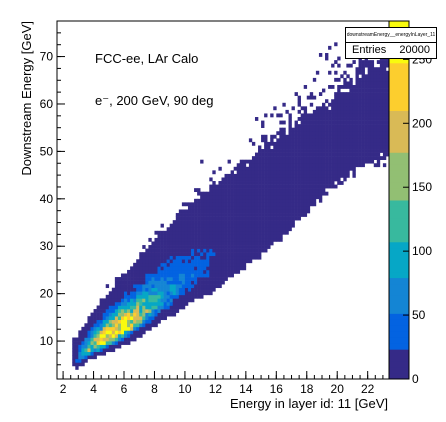 The image size is (446, 422). Describe the element at coordinates (154, 389) in the screenshot. I see `x-tick-label: 8` at that location.